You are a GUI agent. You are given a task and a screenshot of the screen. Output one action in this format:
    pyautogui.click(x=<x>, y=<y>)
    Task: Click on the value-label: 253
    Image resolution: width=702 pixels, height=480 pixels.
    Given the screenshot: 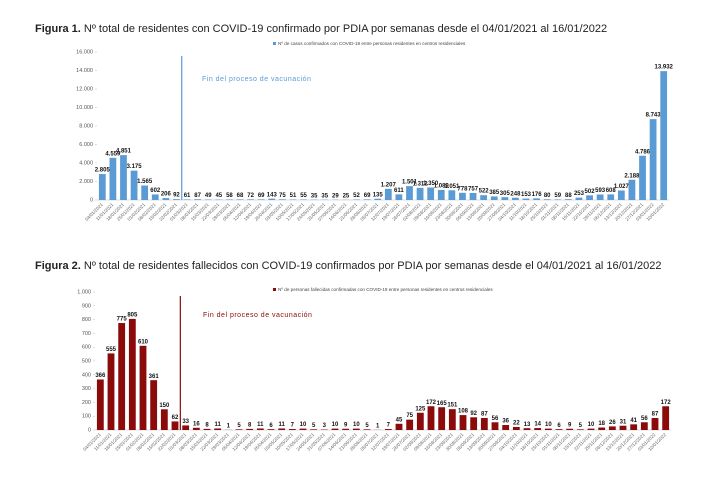 What is the action you would take?
    pyautogui.click(x=579, y=194)
    